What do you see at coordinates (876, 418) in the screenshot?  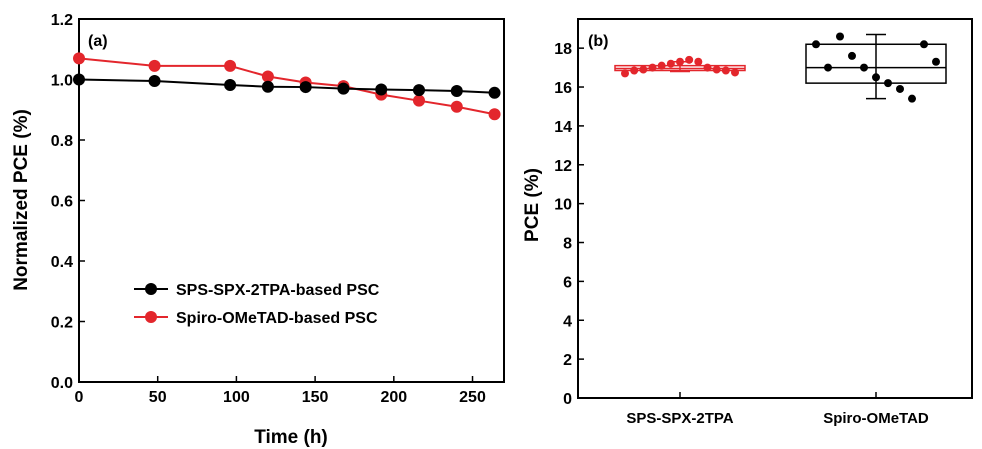 I see `x-tick-label: Spiro-OMeTAD` at bounding box center [876, 418].